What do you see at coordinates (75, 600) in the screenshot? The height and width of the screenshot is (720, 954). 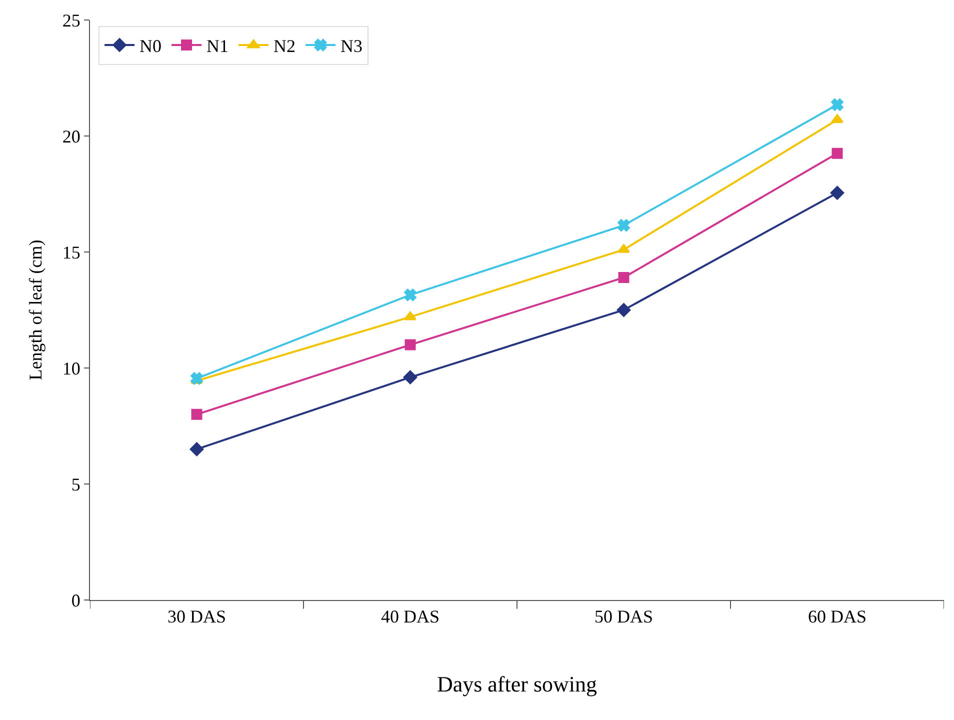 I see `y-tick-label: 0` at bounding box center [75, 600].